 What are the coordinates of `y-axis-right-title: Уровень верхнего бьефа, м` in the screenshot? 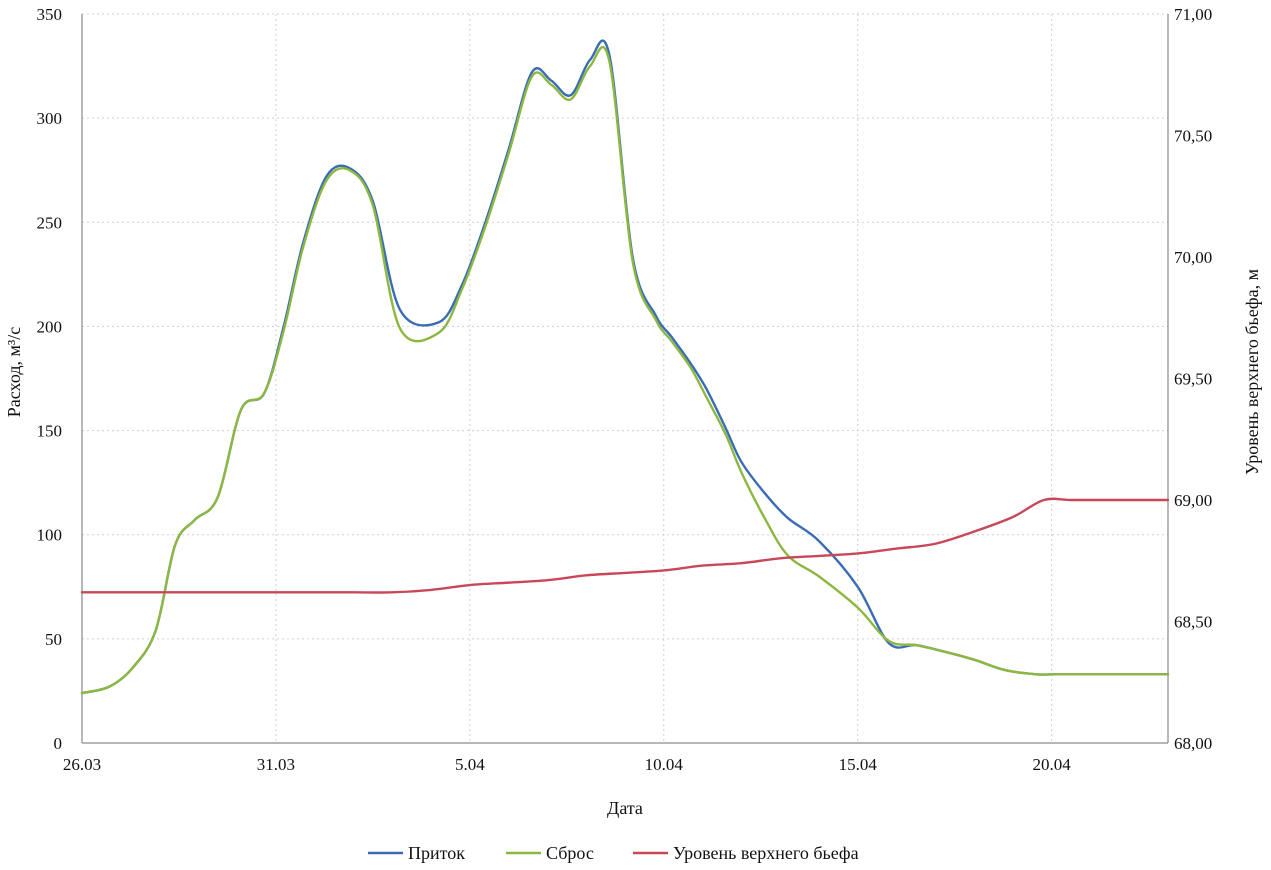 It's located at (1252, 372).